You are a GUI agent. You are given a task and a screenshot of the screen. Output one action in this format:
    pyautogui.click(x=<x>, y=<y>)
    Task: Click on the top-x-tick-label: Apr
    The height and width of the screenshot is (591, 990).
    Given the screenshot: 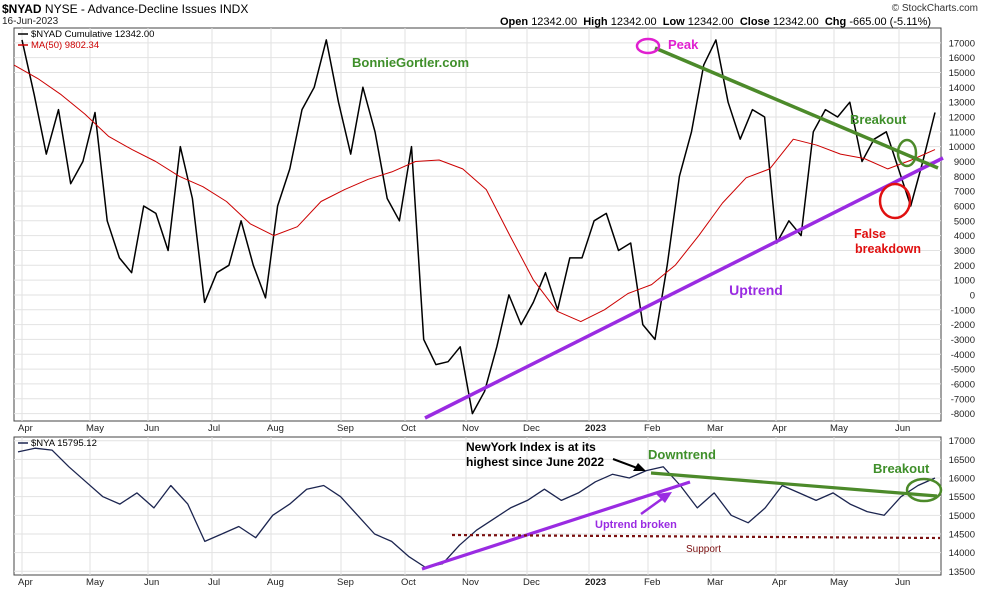 What is the action you would take?
    pyautogui.click(x=779, y=428)
    